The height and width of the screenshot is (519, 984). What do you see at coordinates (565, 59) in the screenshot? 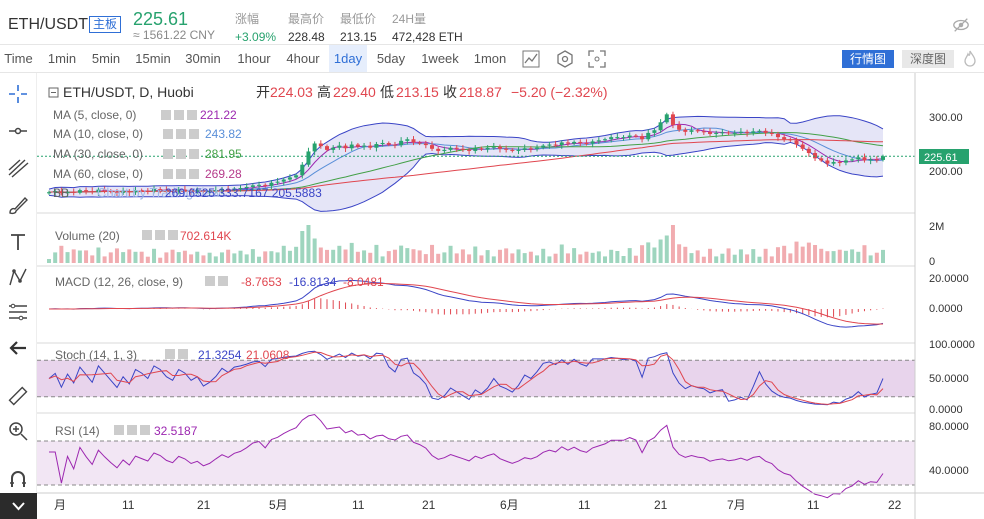
I see `settings-icon` at bounding box center [565, 59].